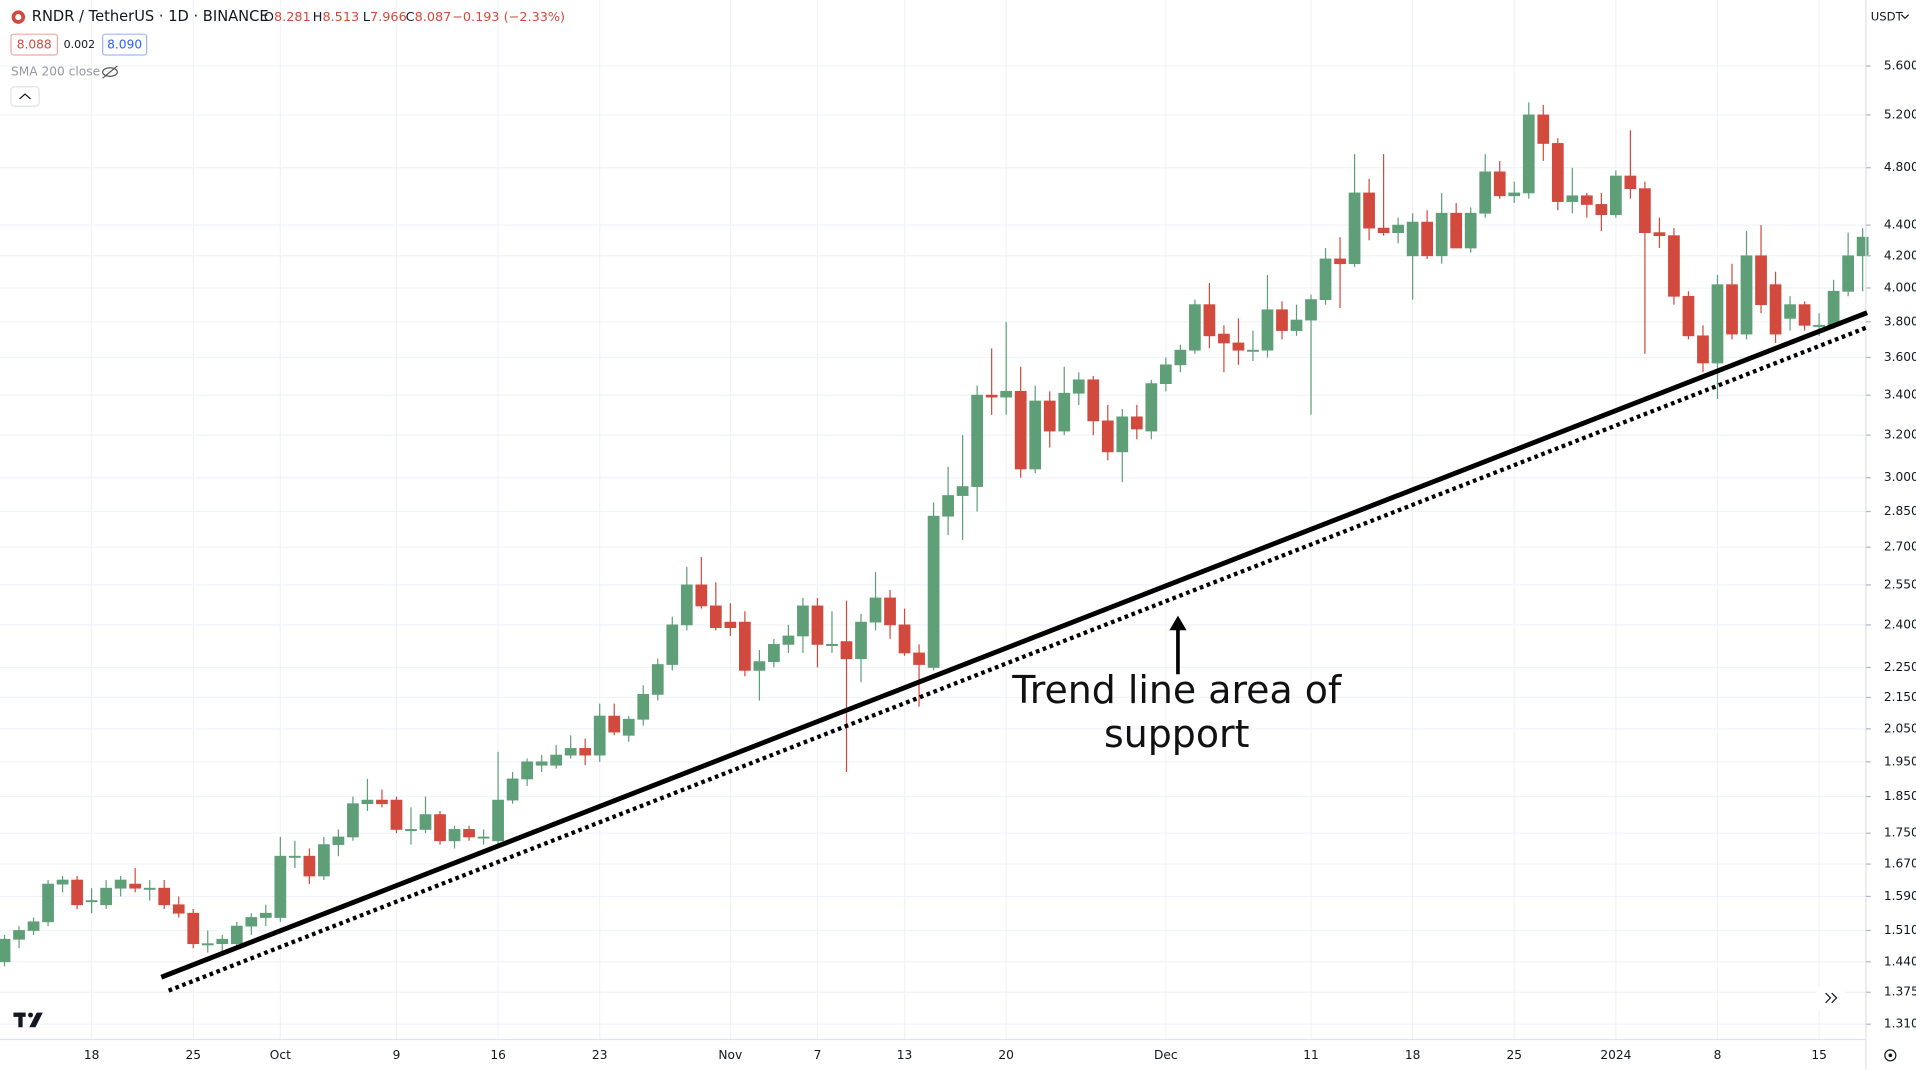 The image size is (1916, 1070). What do you see at coordinates (1900, 395) in the screenshot?
I see `y-tick-label: 3.400` at bounding box center [1900, 395].